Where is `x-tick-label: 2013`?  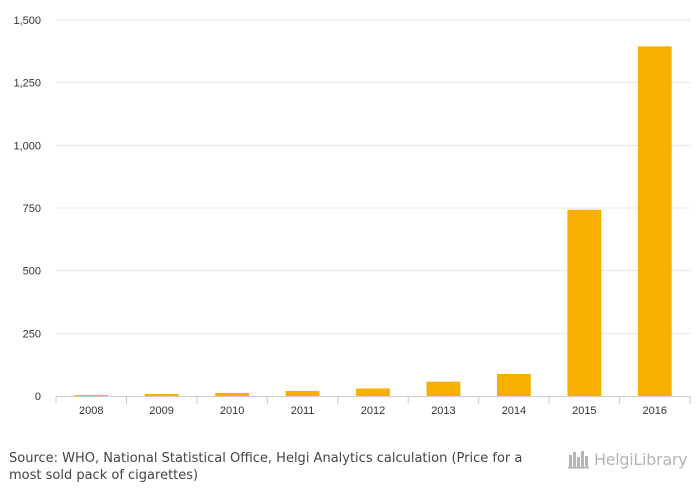 x-tick-label: 2013 is located at coordinates (443, 411).